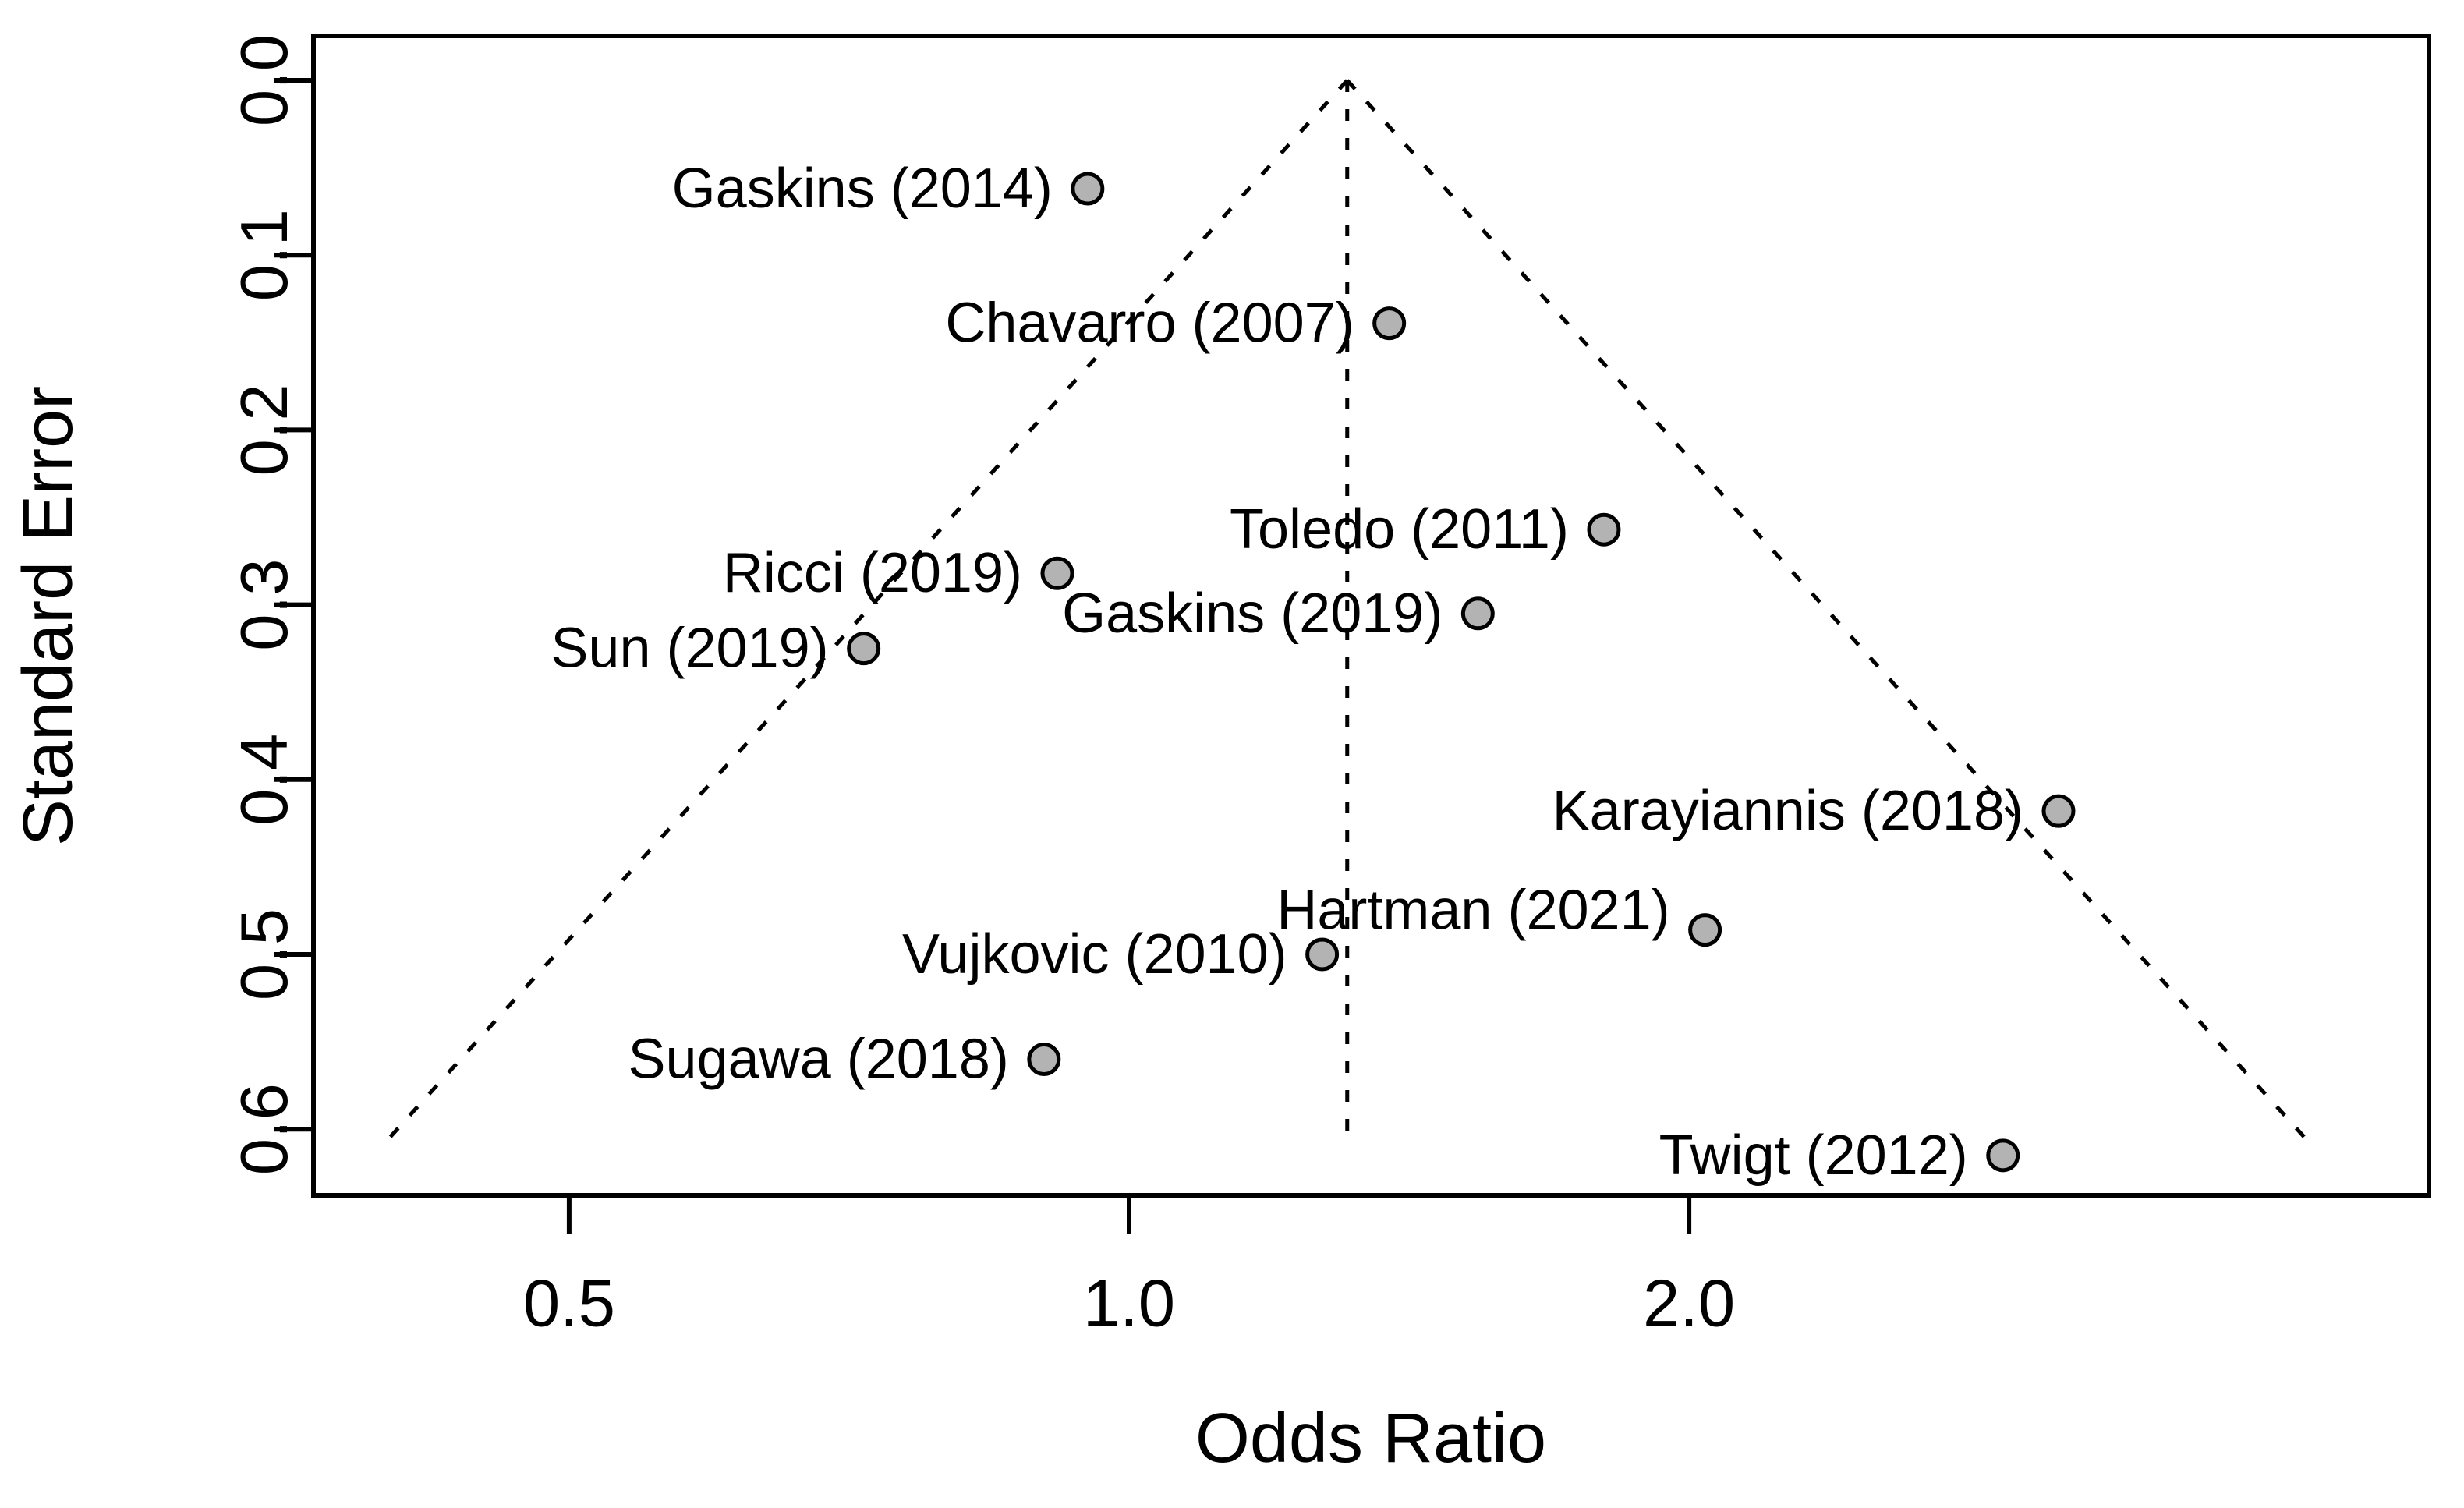  What do you see at coordinates (265, 780) in the screenshot?
I see `y-tick-label: 0.4` at bounding box center [265, 780].